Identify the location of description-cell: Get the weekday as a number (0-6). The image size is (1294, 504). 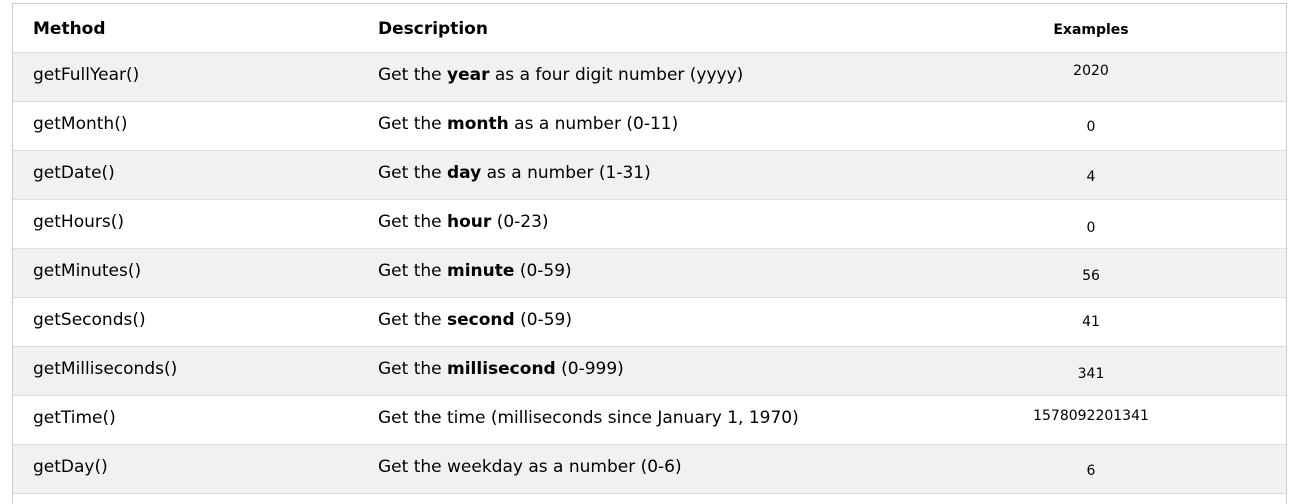
(627, 469).